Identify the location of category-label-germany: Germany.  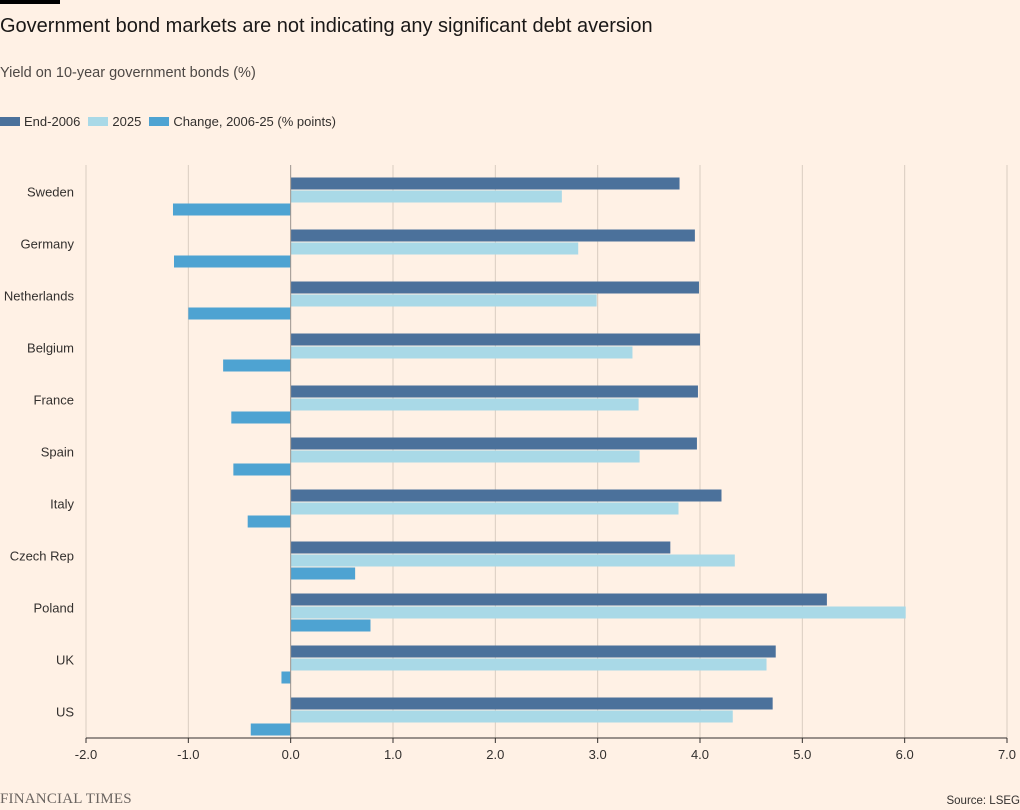
(48, 244).